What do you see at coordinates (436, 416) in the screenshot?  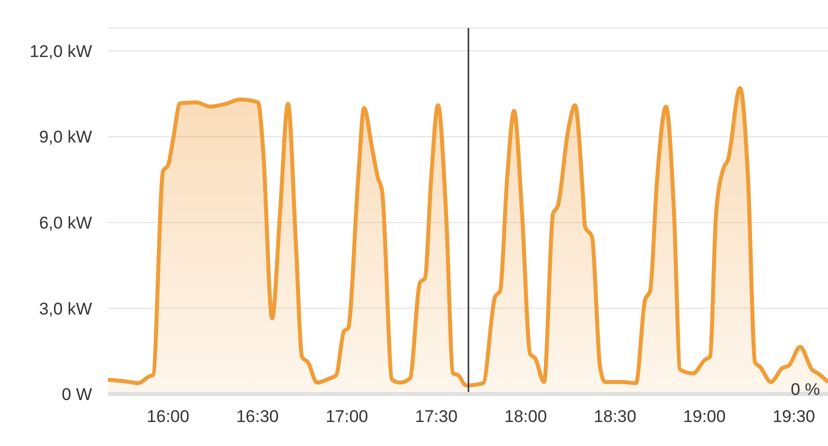 I see `x-tick-label: 17:30` at bounding box center [436, 416].